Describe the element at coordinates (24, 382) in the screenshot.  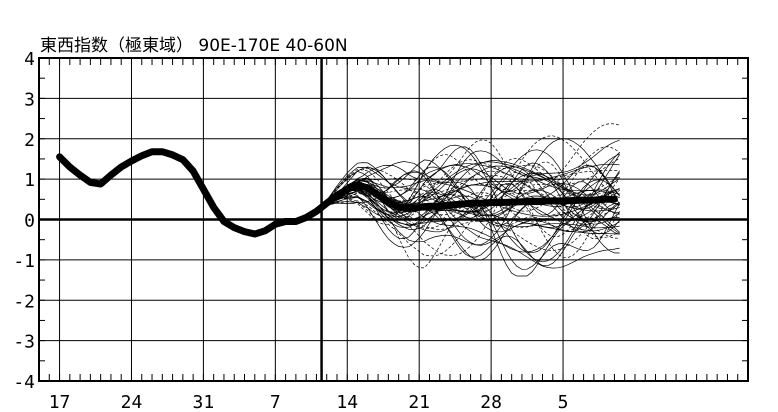
I see `y-tick-label: -4` at that location.